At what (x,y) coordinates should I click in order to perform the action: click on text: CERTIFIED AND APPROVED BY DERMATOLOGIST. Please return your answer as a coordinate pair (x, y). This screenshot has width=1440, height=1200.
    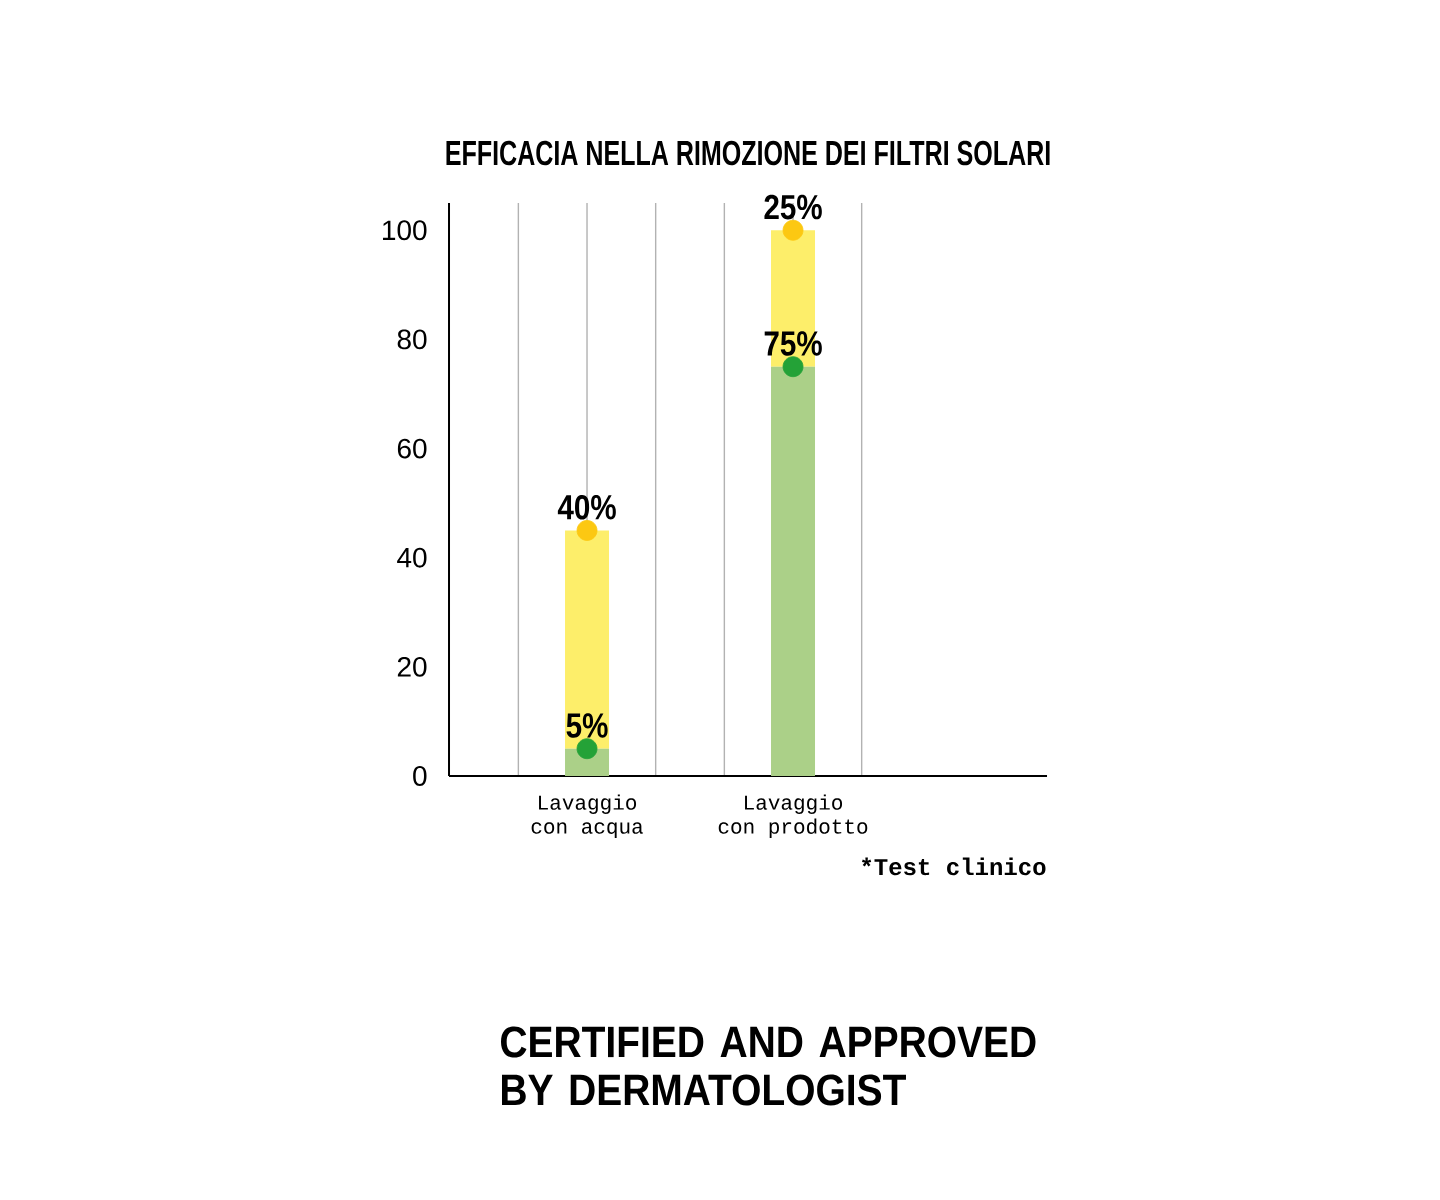
    Looking at the image, I should click on (768, 1066).